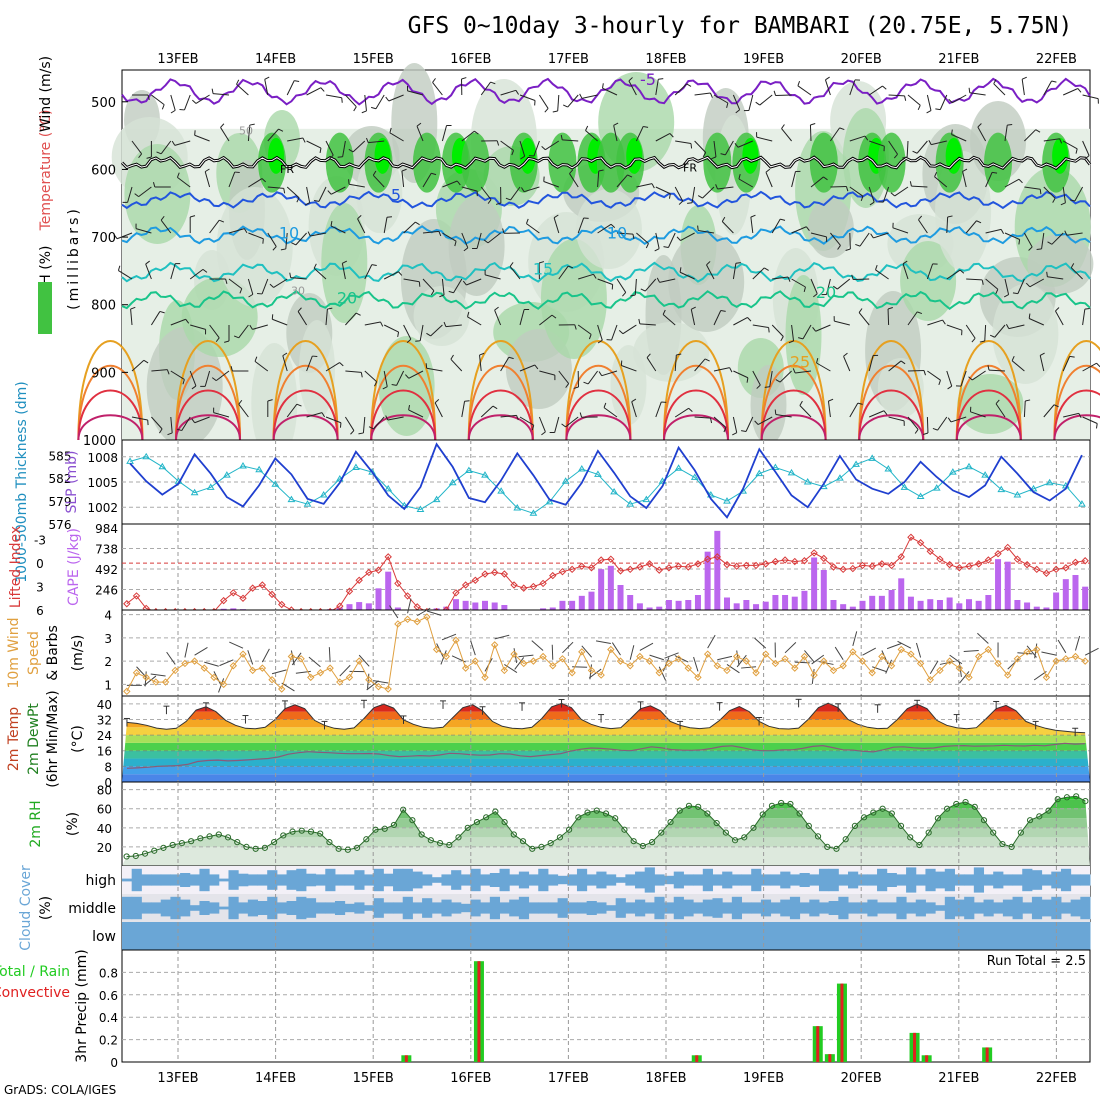 The width and height of the screenshot is (1100, 1100). What do you see at coordinates (790, 648) in the screenshot?
I see `surface-wind-barb` at bounding box center [790, 648].